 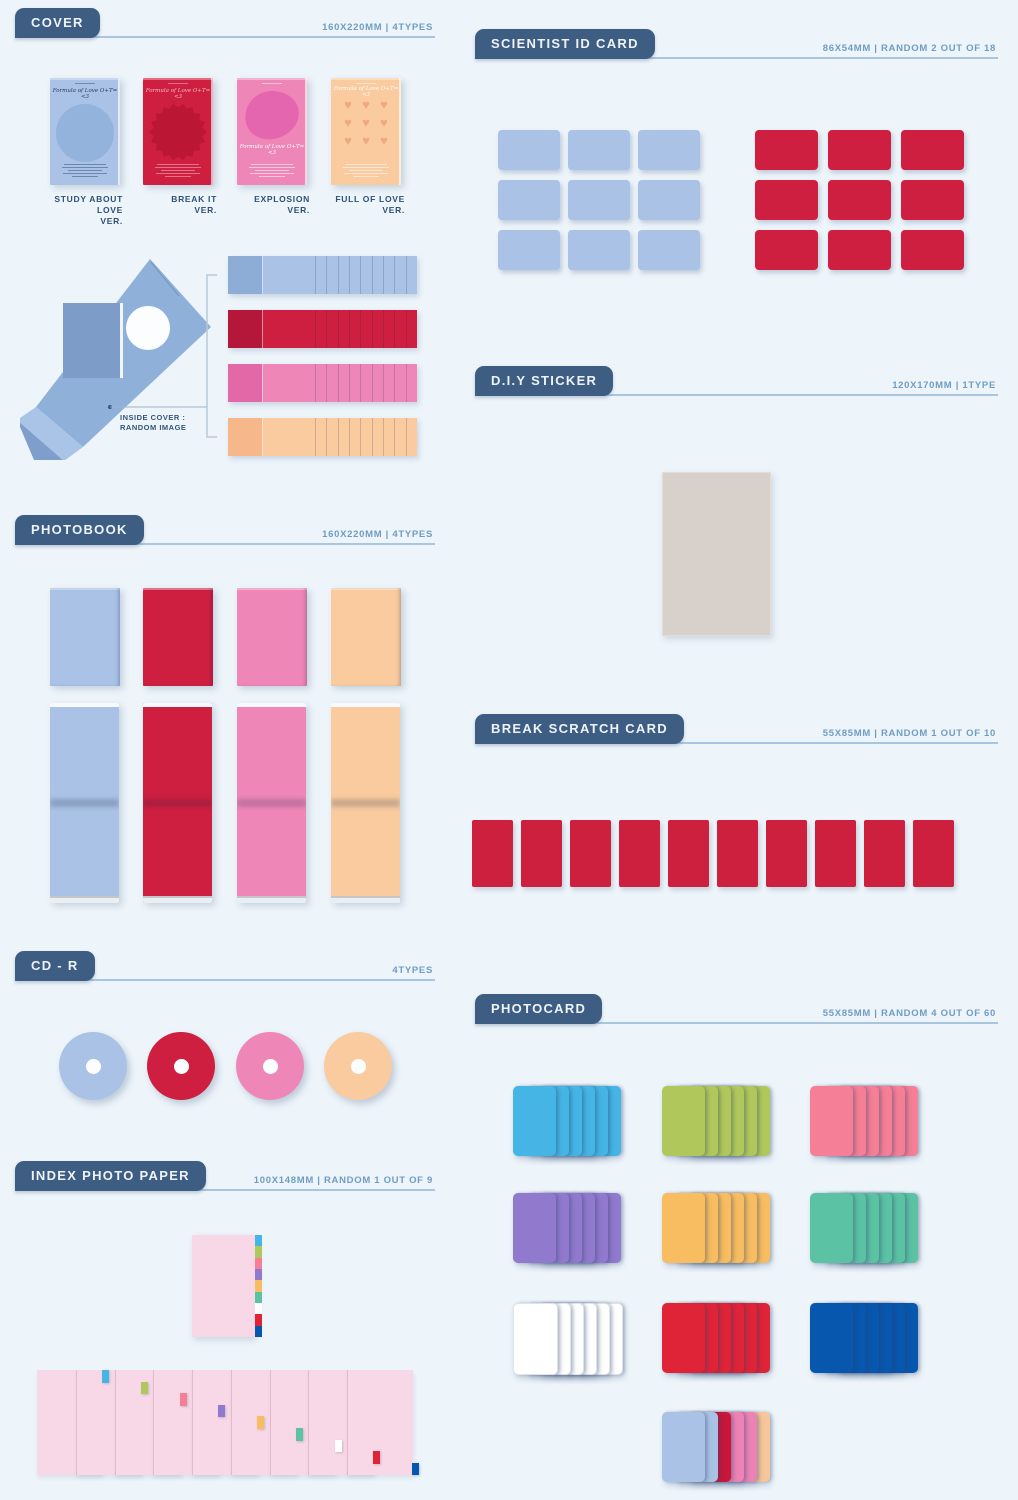 I want to click on photobook-cover-peach, so click(x=366, y=637).